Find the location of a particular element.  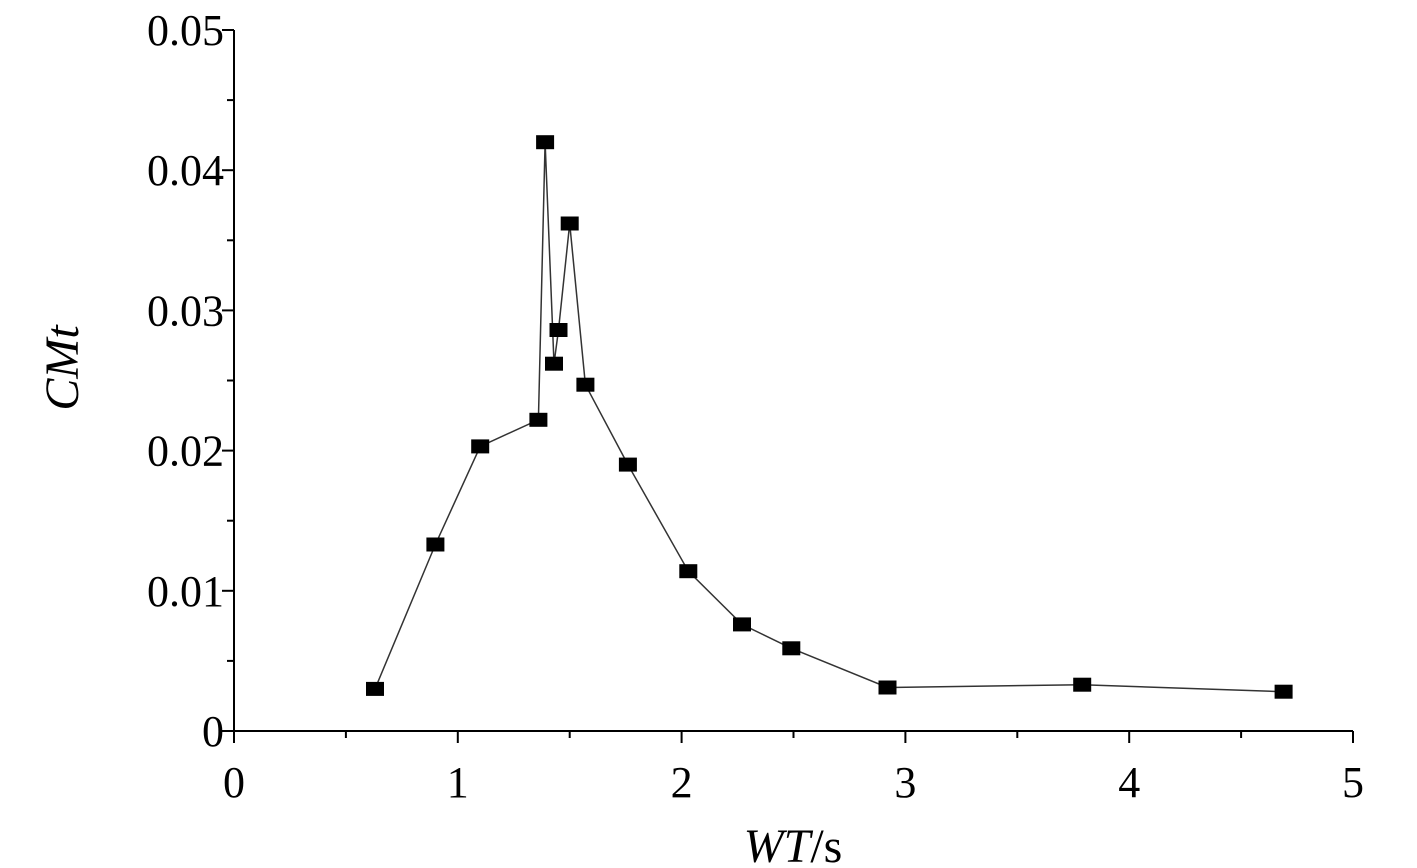

x-tick-label: 2 is located at coordinates (682, 782).